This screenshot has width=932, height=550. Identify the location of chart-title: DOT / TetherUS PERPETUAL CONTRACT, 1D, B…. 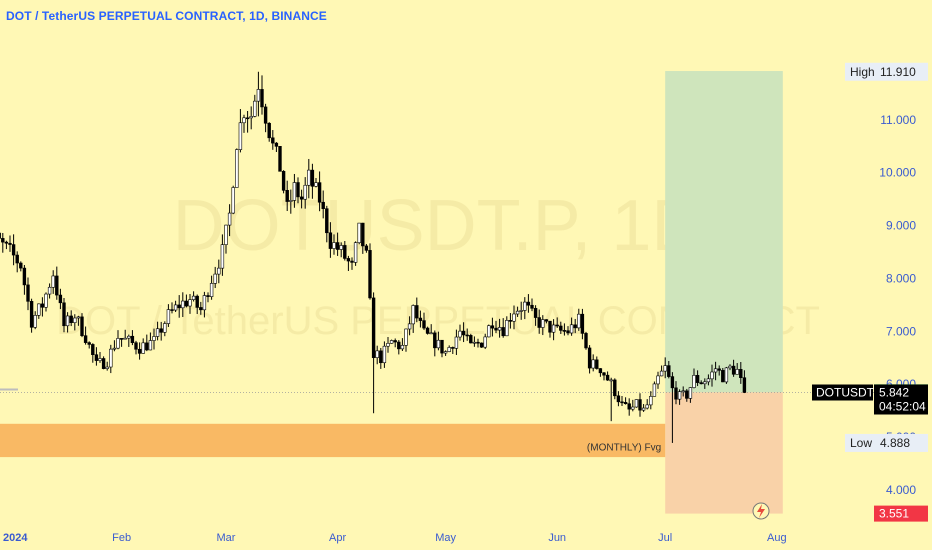
(166, 16).